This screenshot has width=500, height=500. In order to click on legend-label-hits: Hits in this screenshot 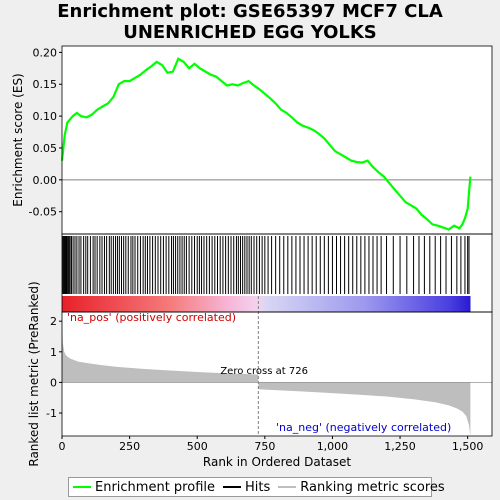, I will do `click(258, 487)`.